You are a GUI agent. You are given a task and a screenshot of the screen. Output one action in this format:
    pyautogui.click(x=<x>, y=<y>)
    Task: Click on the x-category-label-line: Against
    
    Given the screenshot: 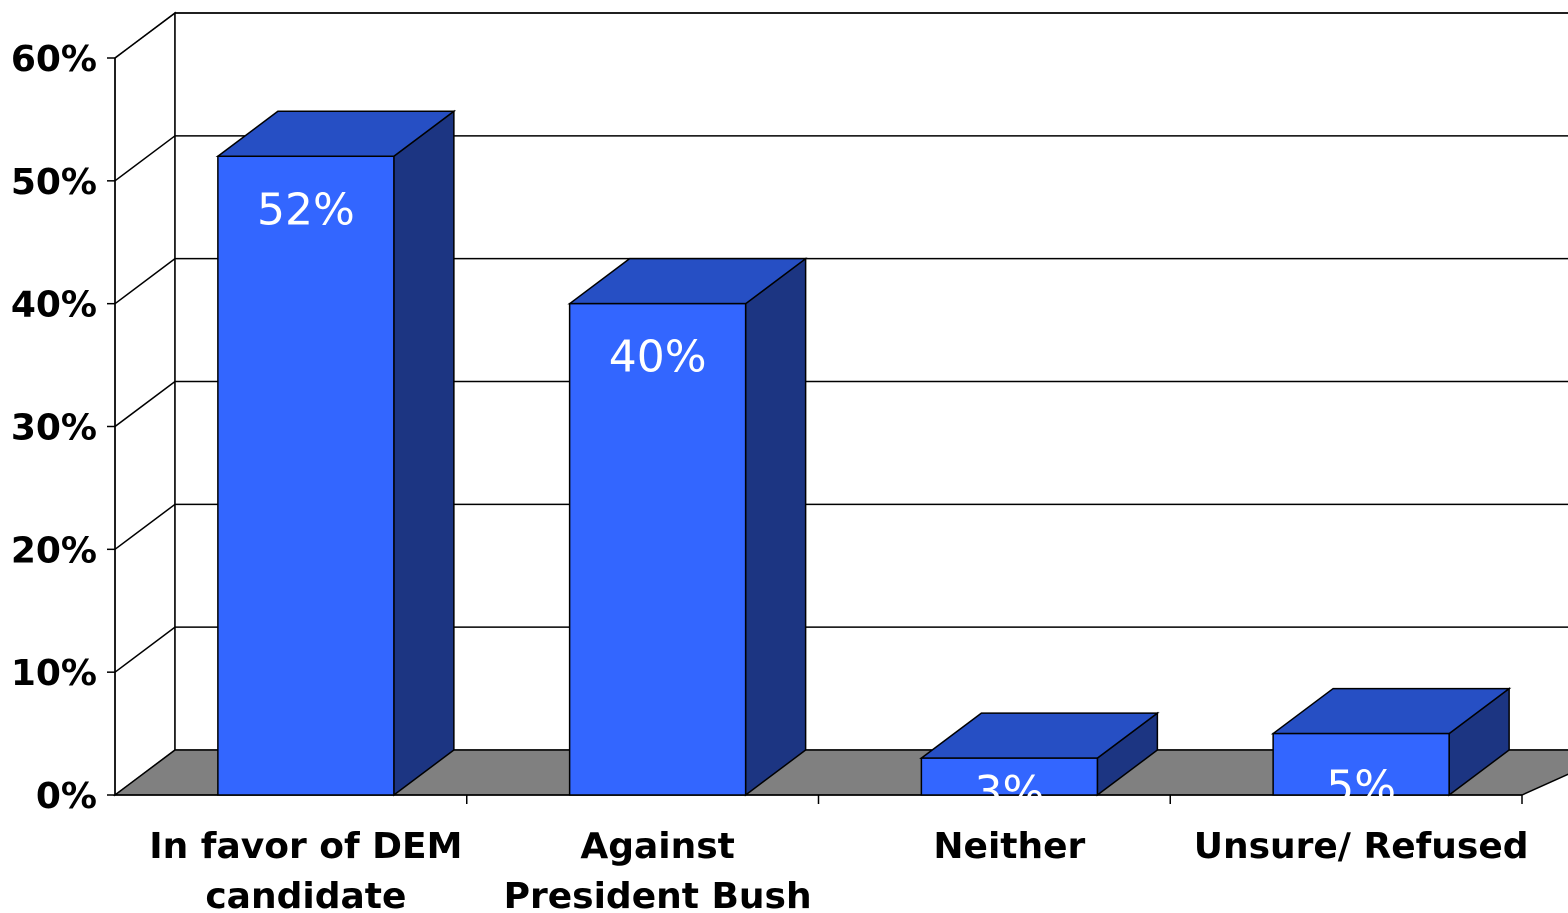 What is the action you would take?
    pyautogui.click(x=657, y=846)
    